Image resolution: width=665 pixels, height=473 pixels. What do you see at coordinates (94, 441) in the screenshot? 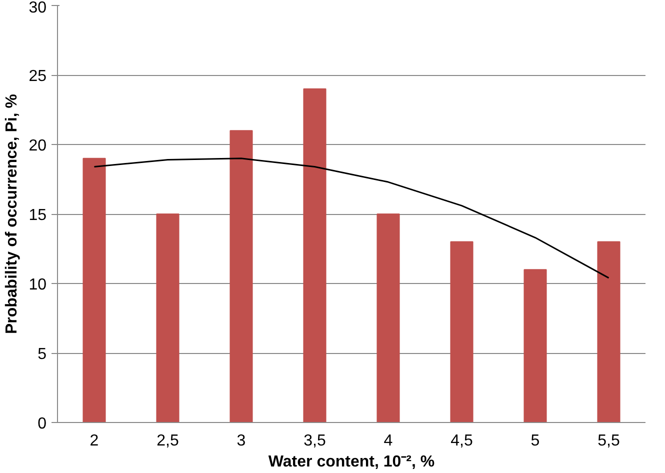
I see `x-tick-label: 2` at bounding box center [94, 441].